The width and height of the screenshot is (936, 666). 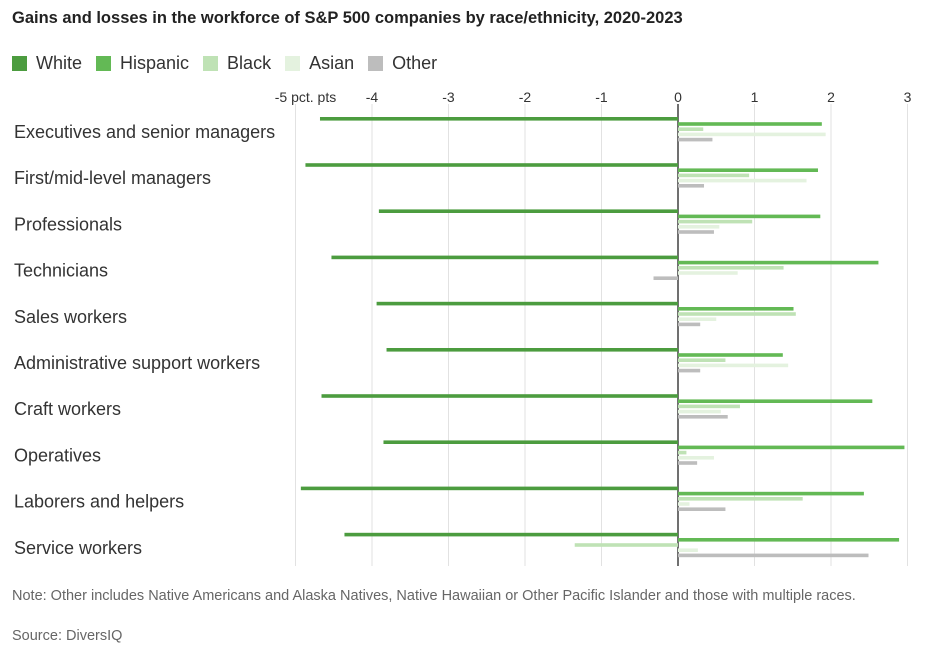 I want to click on bar-hispanic-service-workers, so click(x=789, y=540).